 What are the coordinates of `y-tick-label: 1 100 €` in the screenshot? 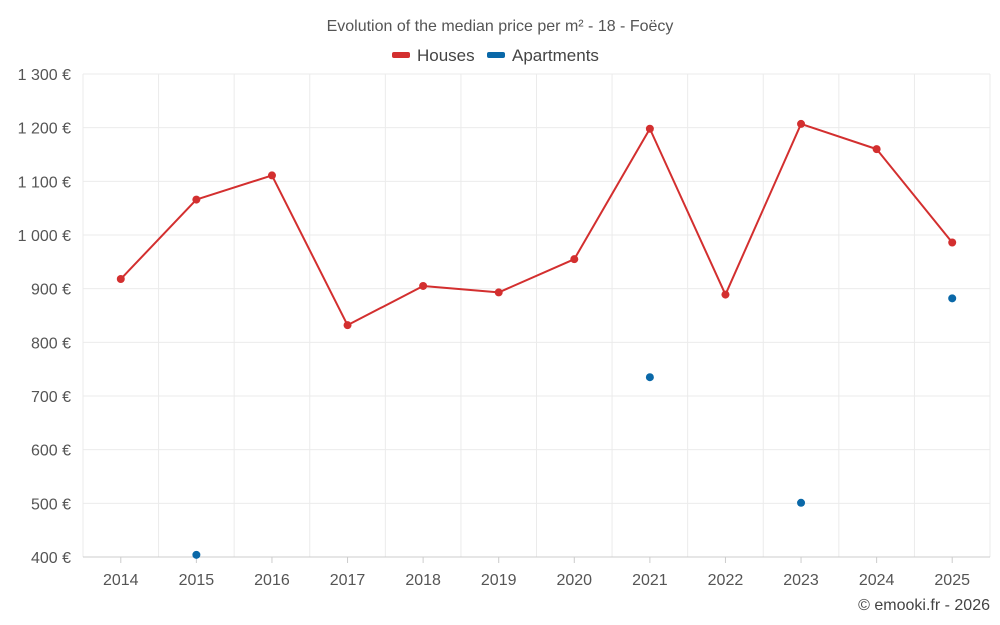 It's located at (44, 182).